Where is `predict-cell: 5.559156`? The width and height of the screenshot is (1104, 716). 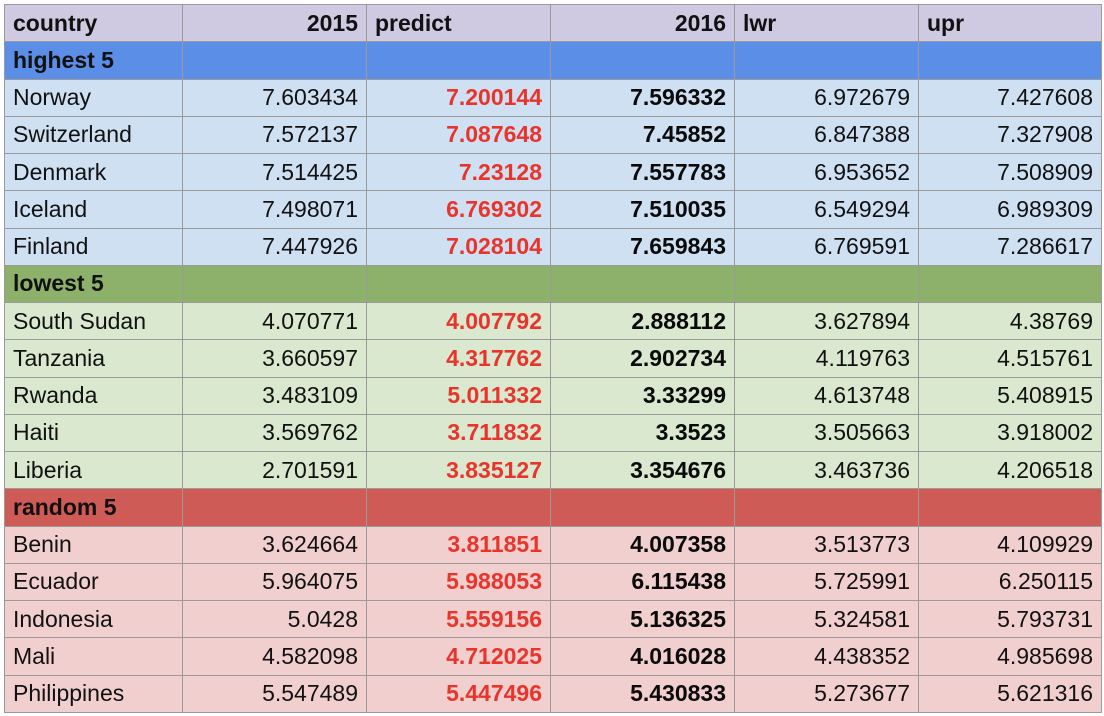
predict-cell: 5.559156 is located at coordinates (458, 619).